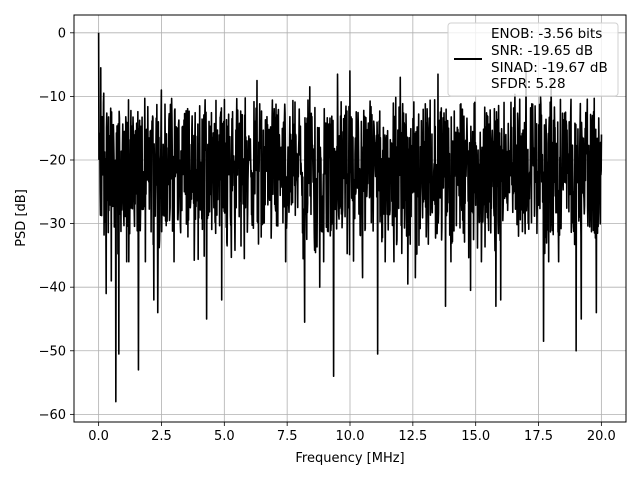 The width and height of the screenshot is (640, 480). I want to click on legend-entry-enob: ENOB: -3.56 bits, so click(546, 34).